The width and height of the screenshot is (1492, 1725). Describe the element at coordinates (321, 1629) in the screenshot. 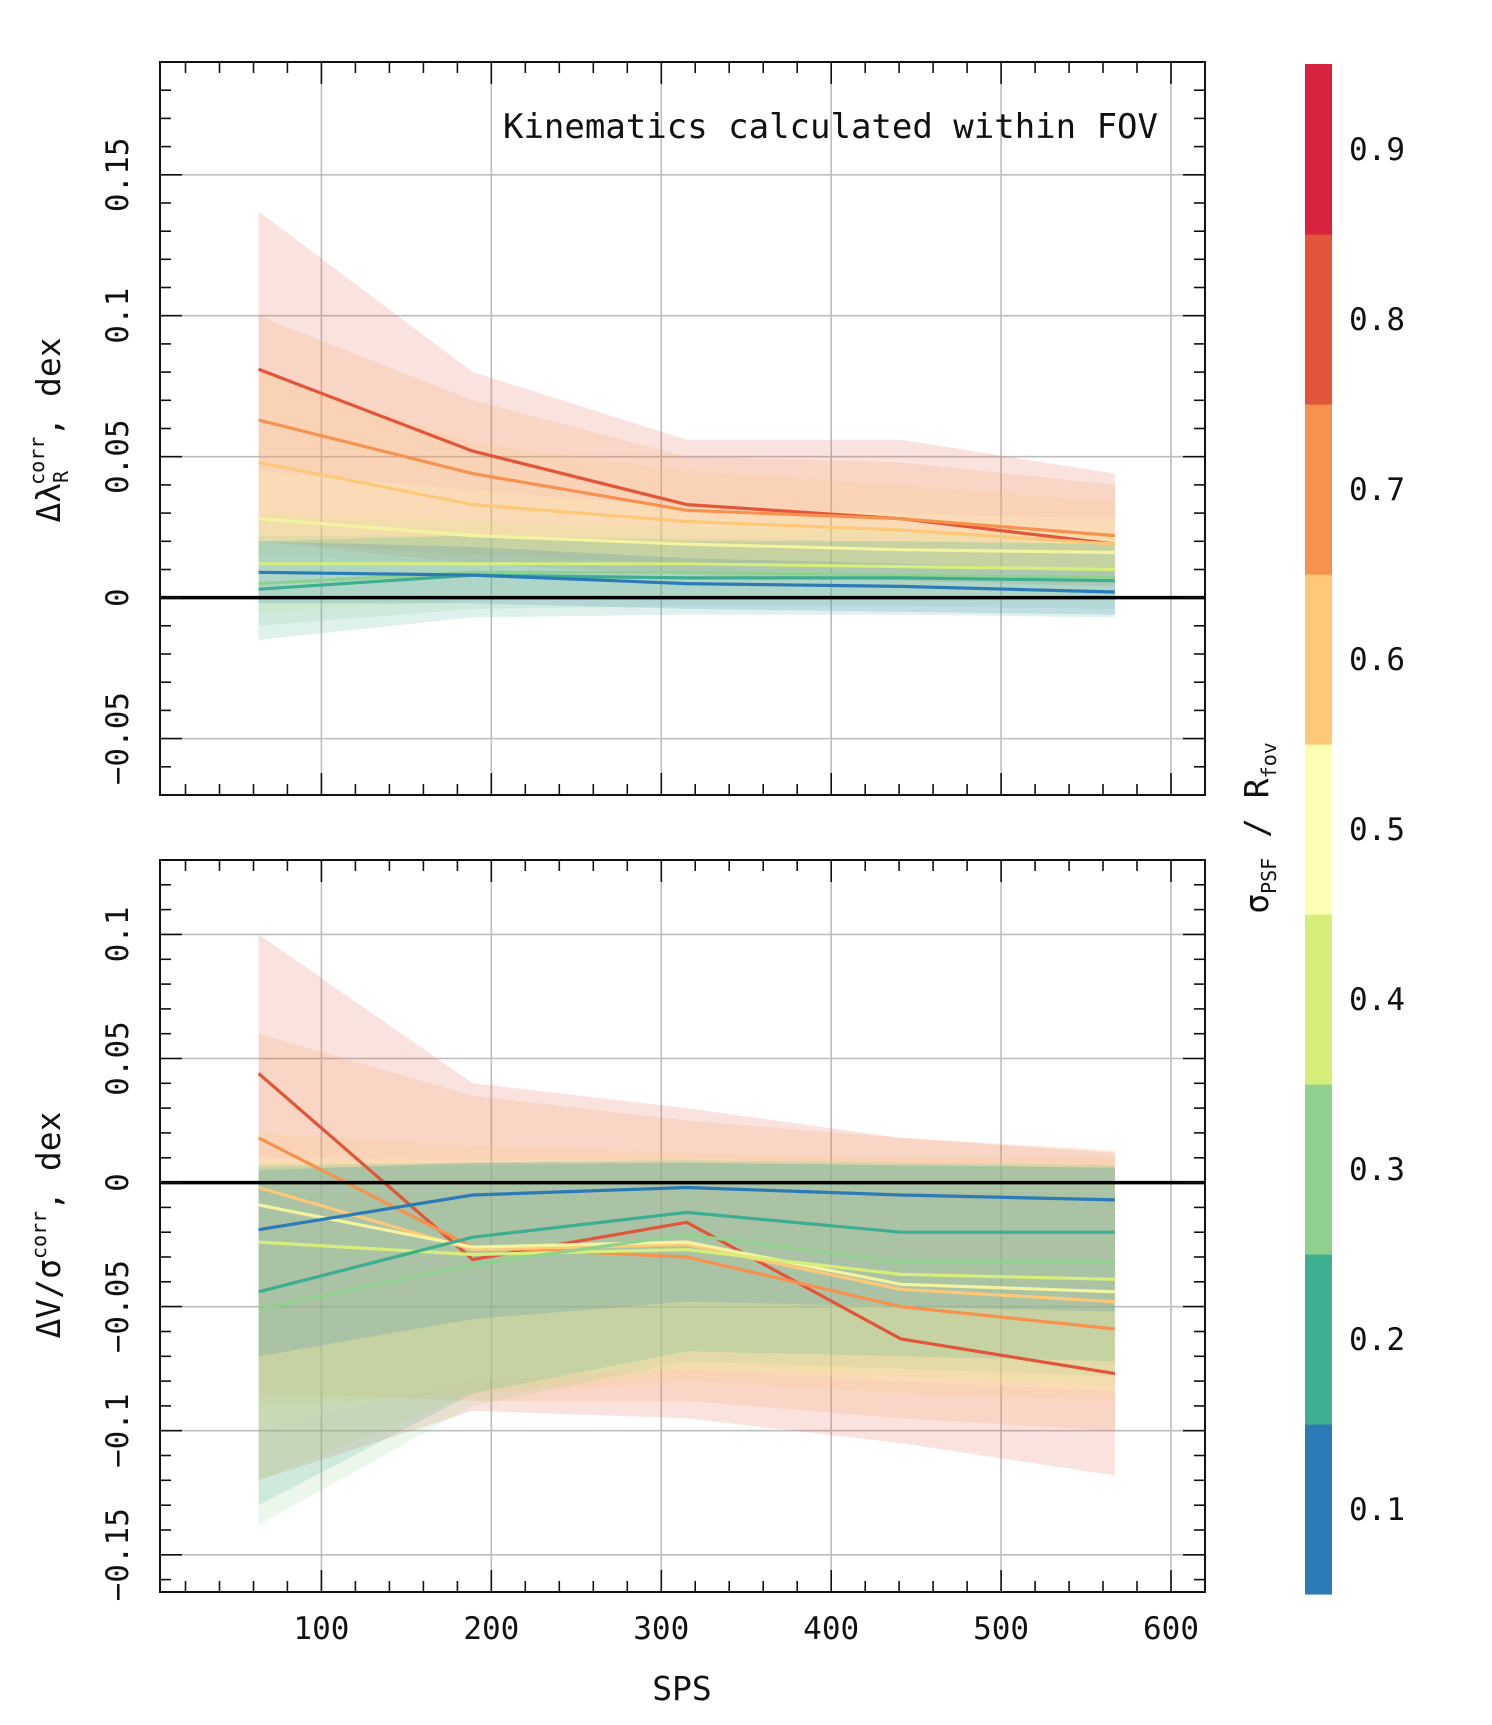

I see `x-tick-label-0: 100` at that location.